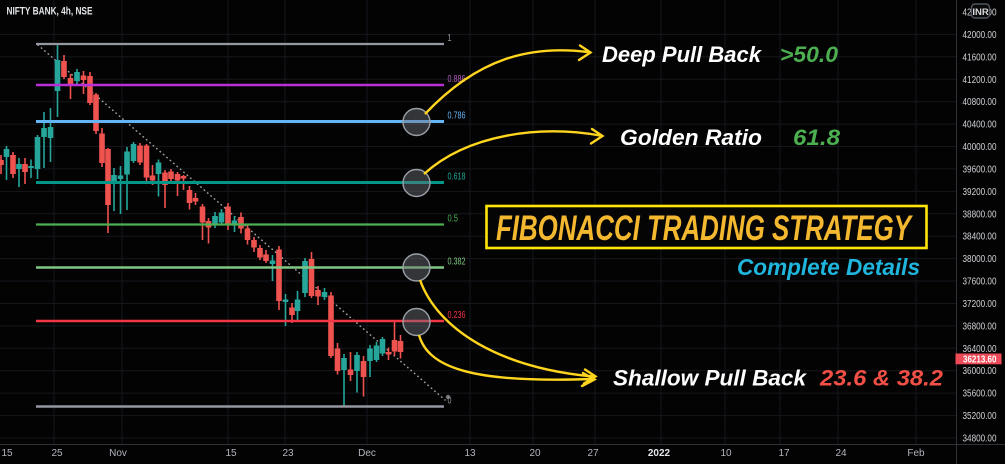 This screenshot has width=1005, height=464. Describe the element at coordinates (367, 453) in the screenshot. I see `svg-text: Dec` at that location.